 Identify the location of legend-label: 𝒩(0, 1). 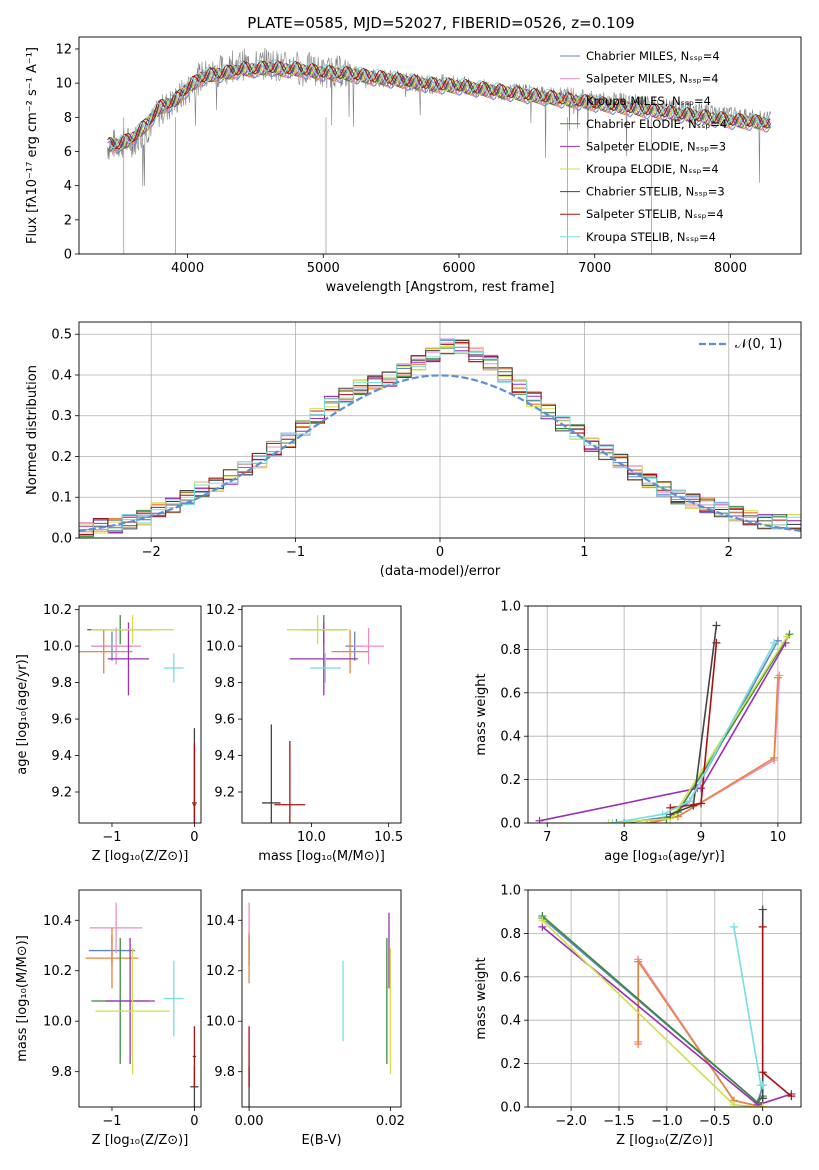
(758, 344).